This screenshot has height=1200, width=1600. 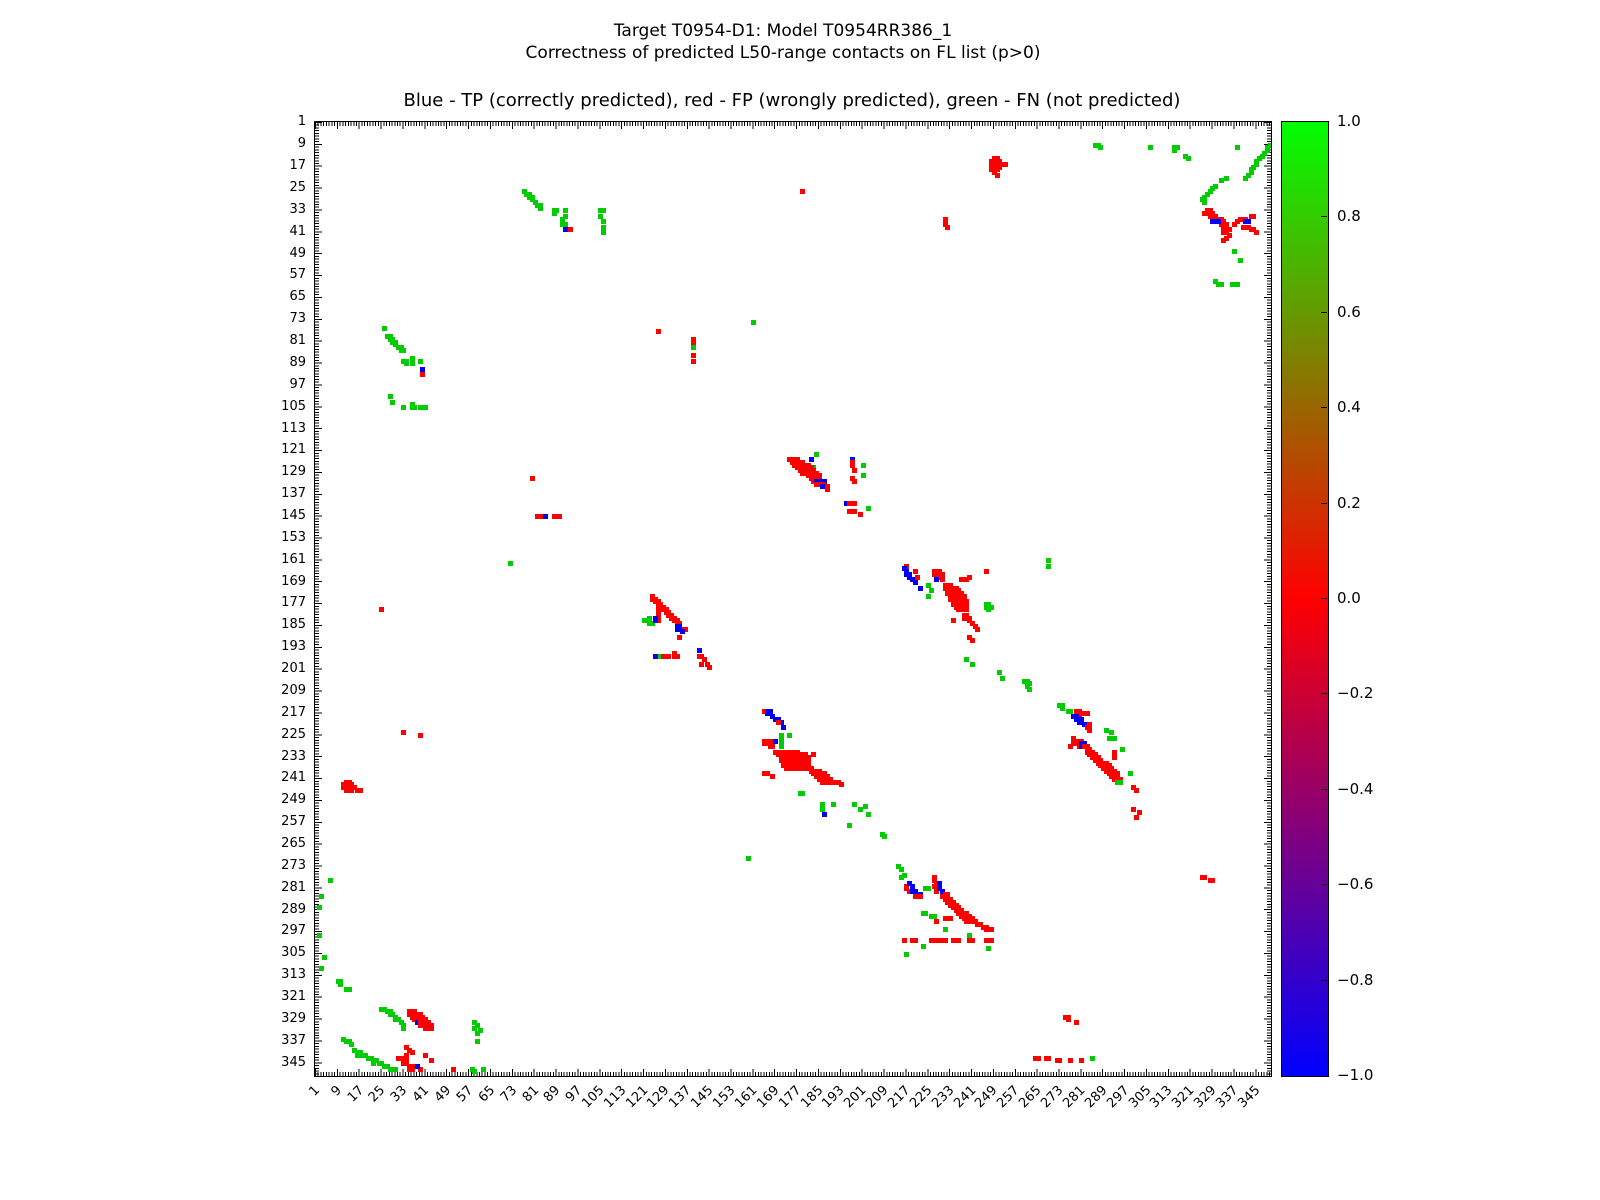 What do you see at coordinates (293, 822) in the screenshot?
I see `y-tick-label: 257` at bounding box center [293, 822].